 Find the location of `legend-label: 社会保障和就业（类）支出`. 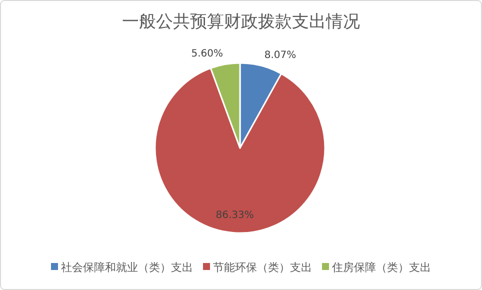

legend-label: 社会保障和就业（类）支出 is located at coordinates (127, 267).